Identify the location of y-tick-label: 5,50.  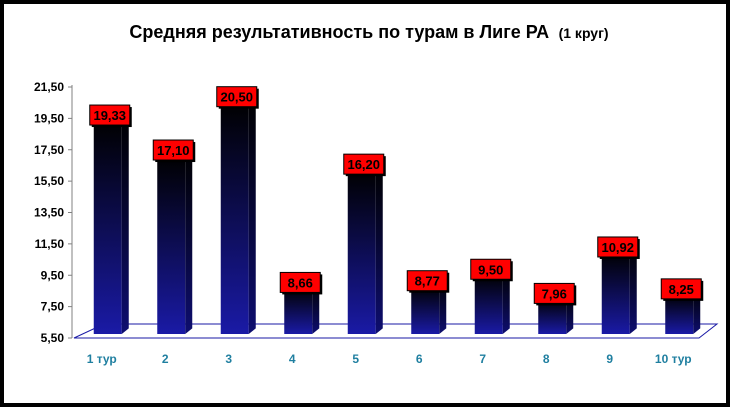
(53, 338).